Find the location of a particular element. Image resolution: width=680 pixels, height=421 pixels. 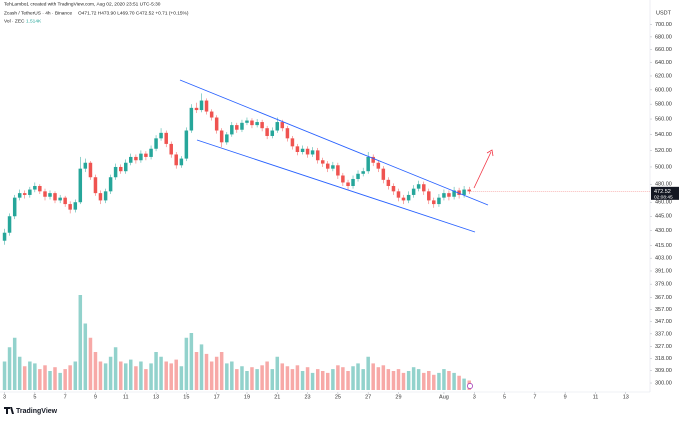

x-tick-label: 19 is located at coordinates (247, 397).